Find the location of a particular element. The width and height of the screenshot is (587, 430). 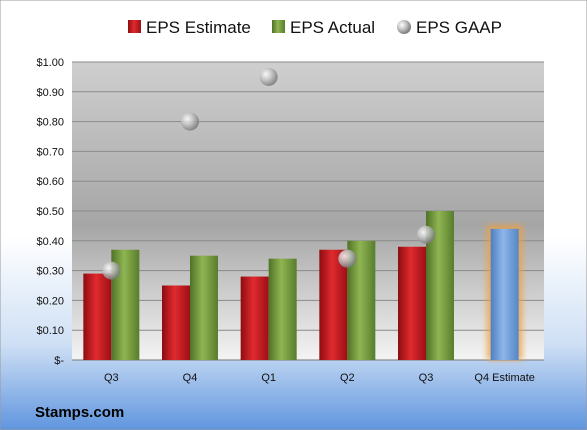

x-axis-ticks: Q3 Q4 Q1 Q2 Q3 Q4 Estimate is located at coordinates (319, 378).